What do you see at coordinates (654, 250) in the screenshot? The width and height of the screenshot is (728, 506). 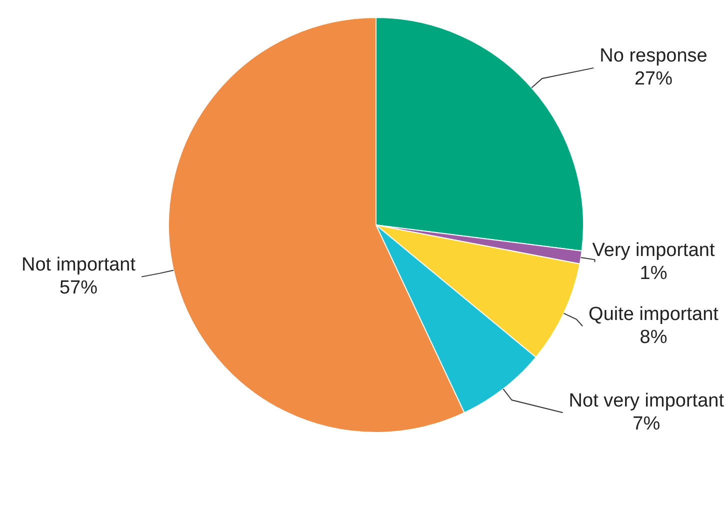 I see `slice-label: Very important` at bounding box center [654, 250].